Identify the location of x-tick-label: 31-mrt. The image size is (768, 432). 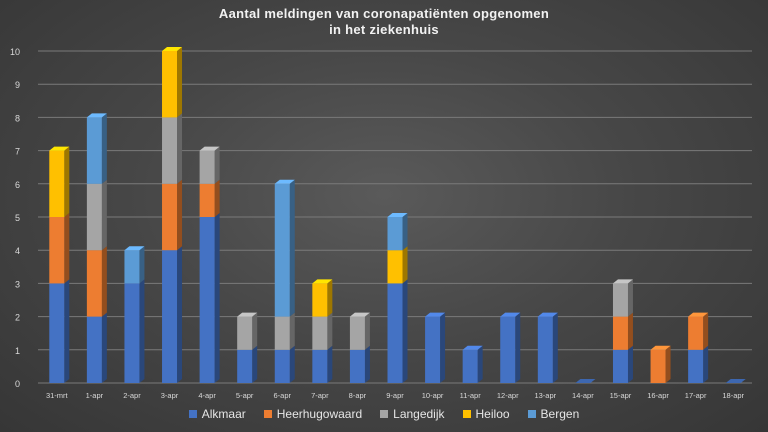
(57, 395).